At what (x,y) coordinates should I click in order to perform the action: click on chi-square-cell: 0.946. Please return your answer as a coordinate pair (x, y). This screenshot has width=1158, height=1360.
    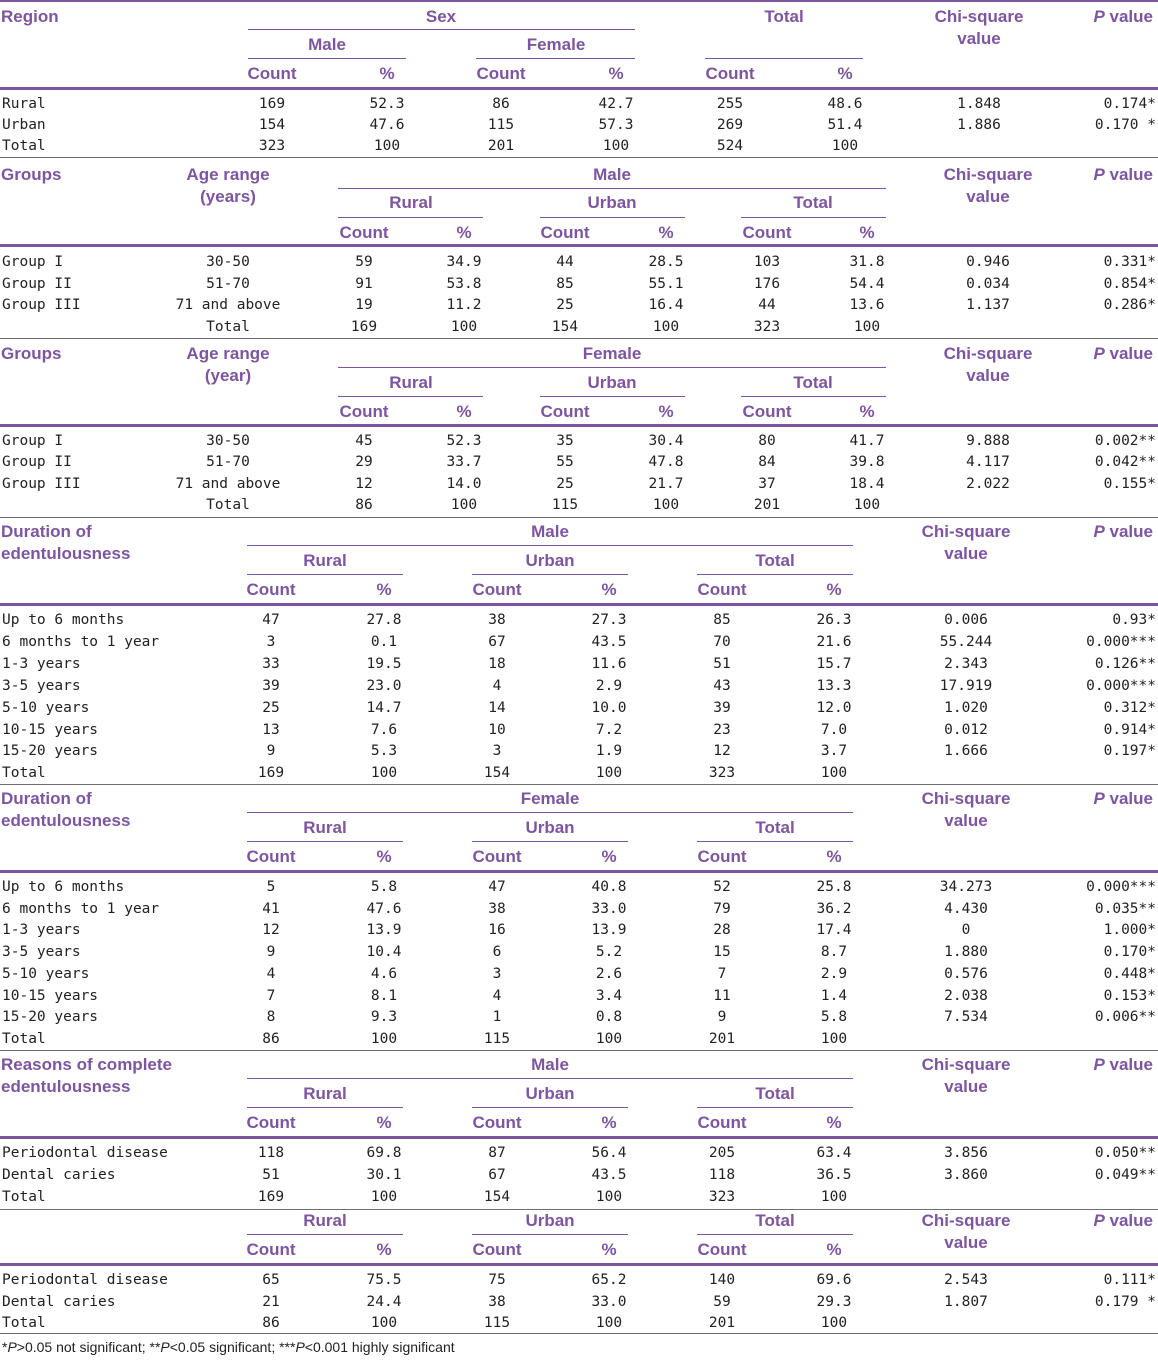
    Looking at the image, I should click on (988, 262).